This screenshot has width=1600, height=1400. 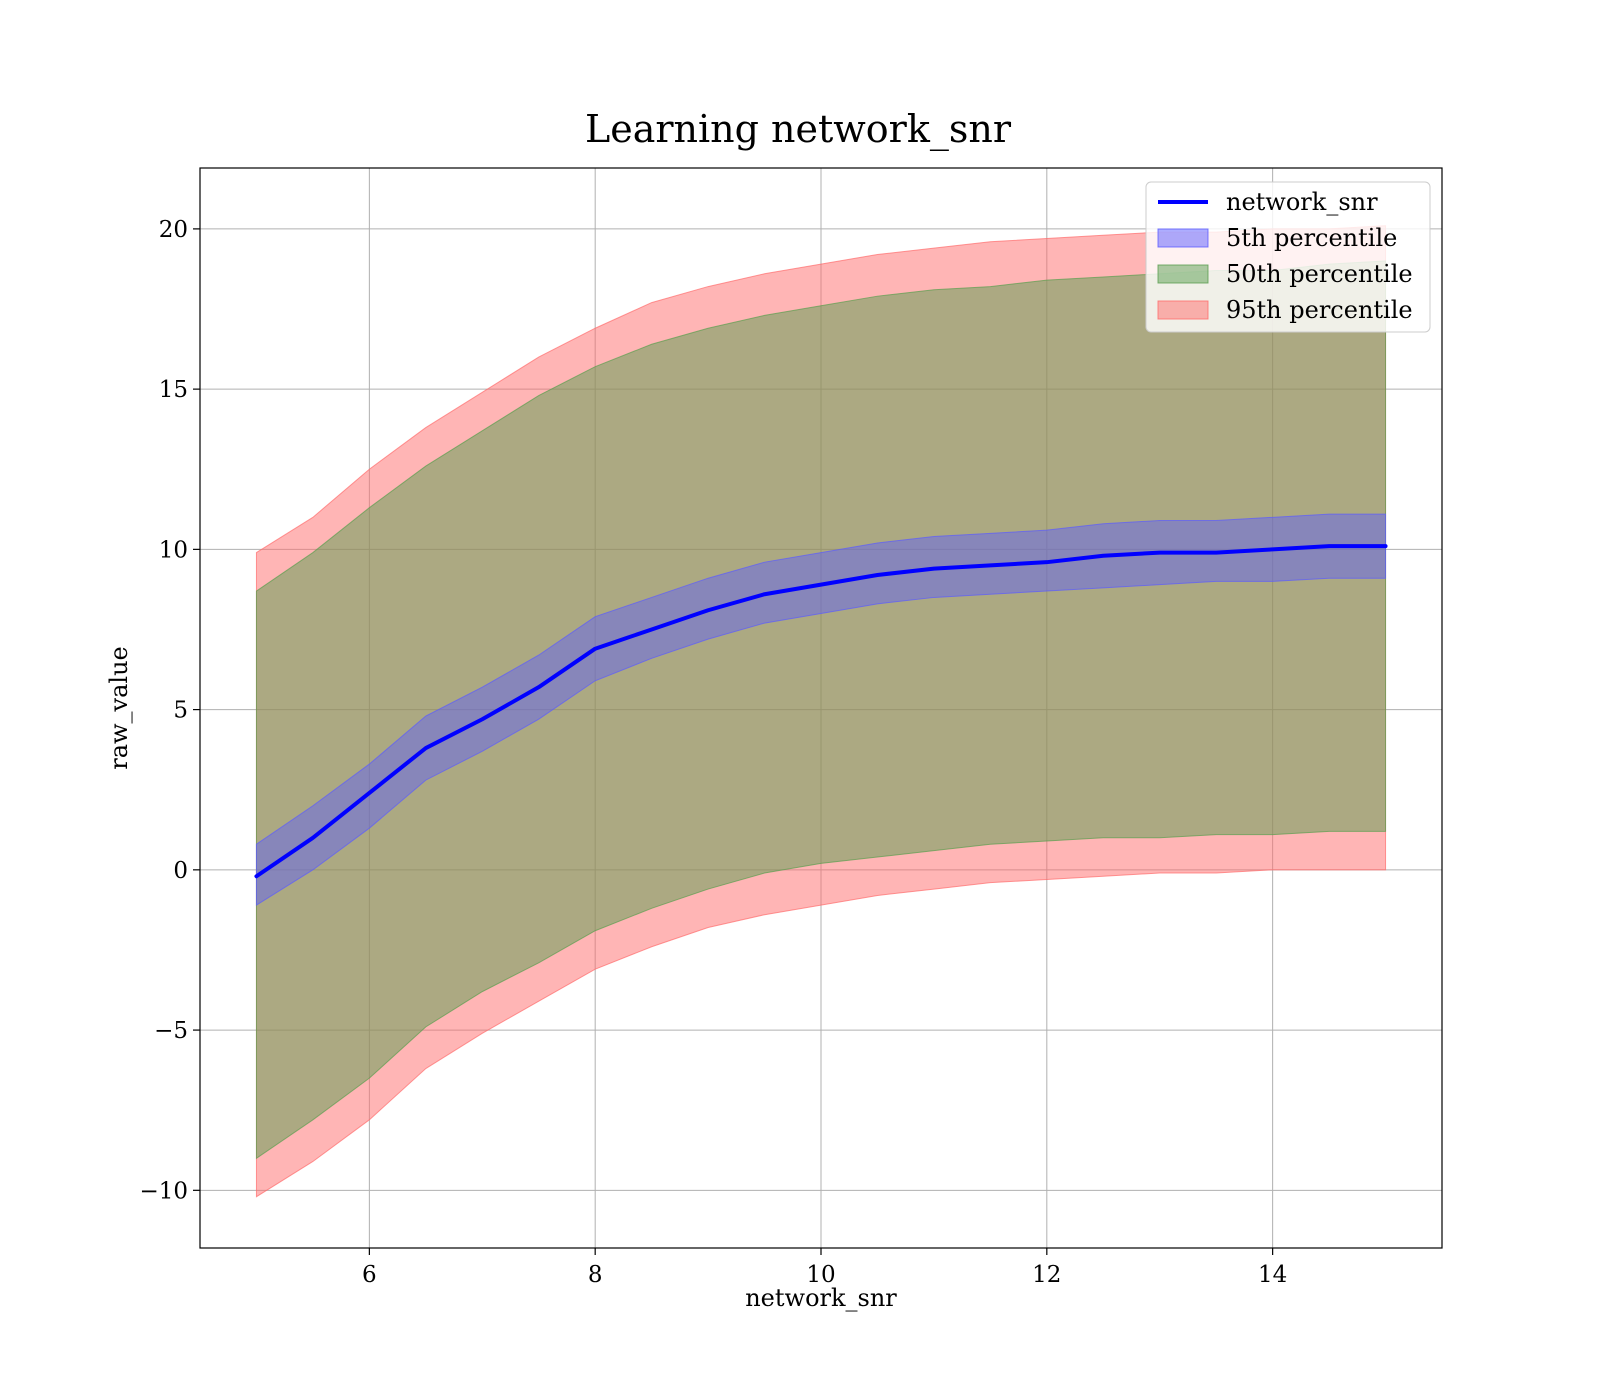 I want to click on y-tick-label: 10, so click(x=173, y=550).